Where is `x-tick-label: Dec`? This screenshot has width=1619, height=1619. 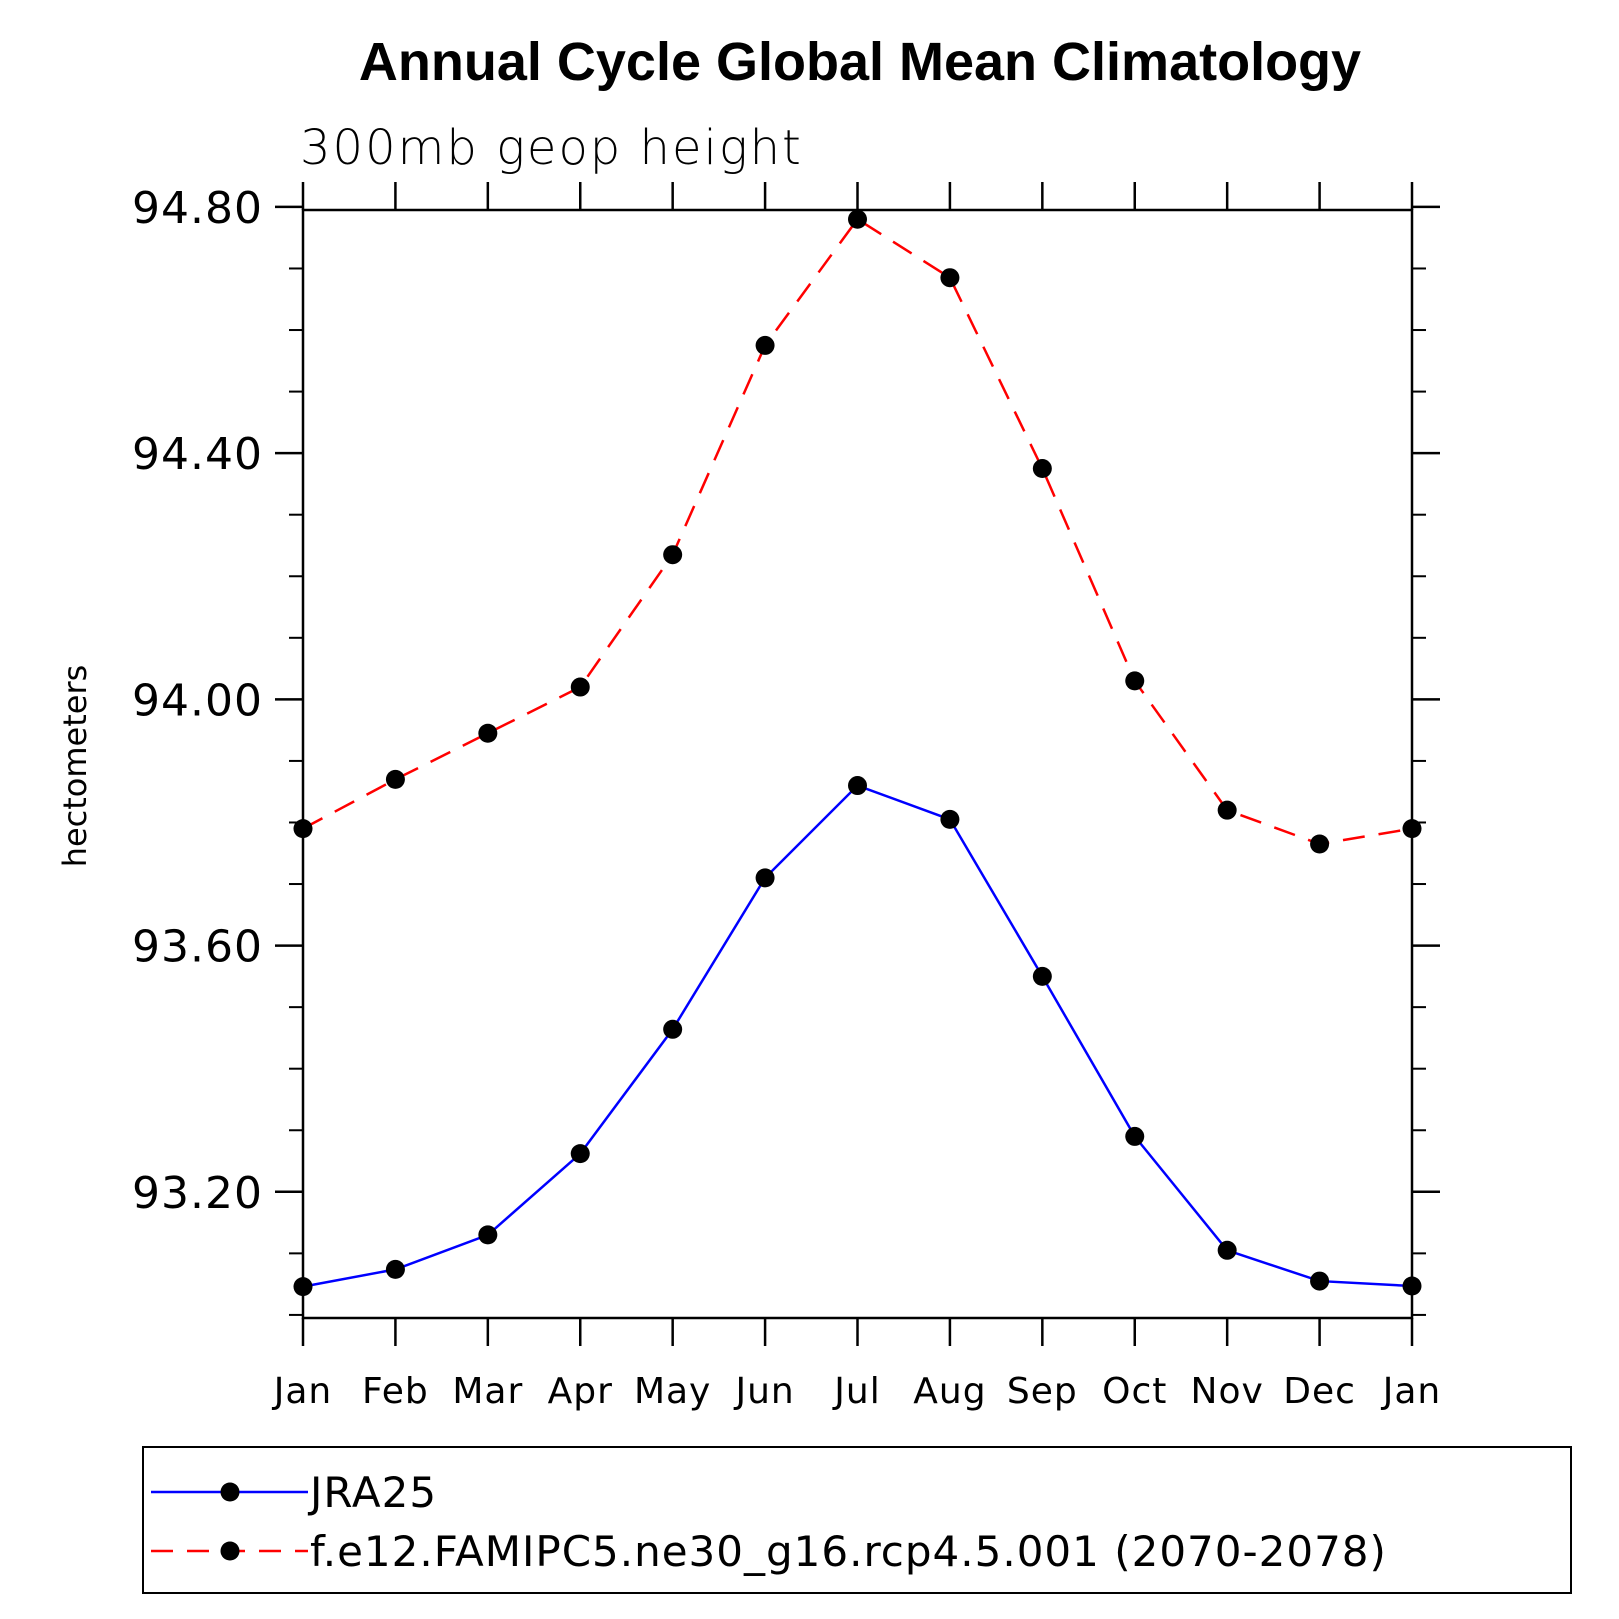 x-tick-label: Dec is located at coordinates (1319, 1391).